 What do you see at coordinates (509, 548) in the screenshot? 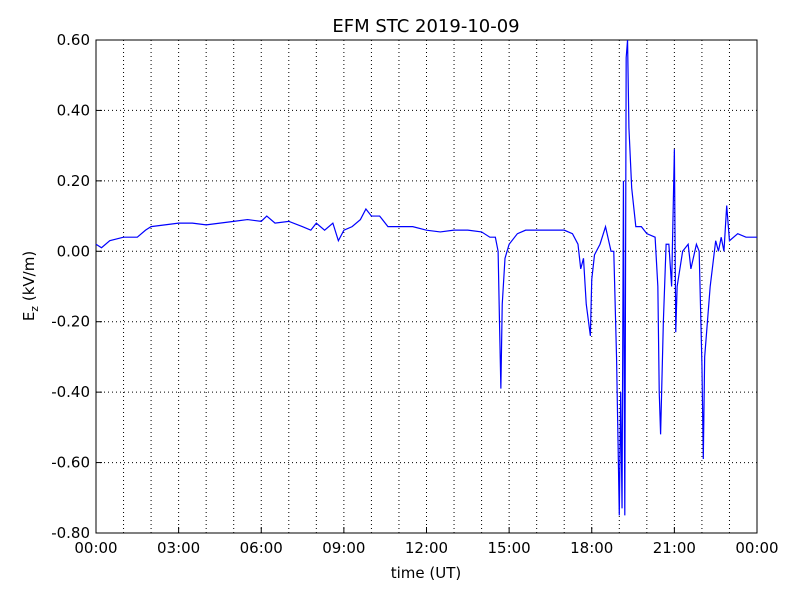
I see `x-tick-label: 15:00` at bounding box center [509, 548].